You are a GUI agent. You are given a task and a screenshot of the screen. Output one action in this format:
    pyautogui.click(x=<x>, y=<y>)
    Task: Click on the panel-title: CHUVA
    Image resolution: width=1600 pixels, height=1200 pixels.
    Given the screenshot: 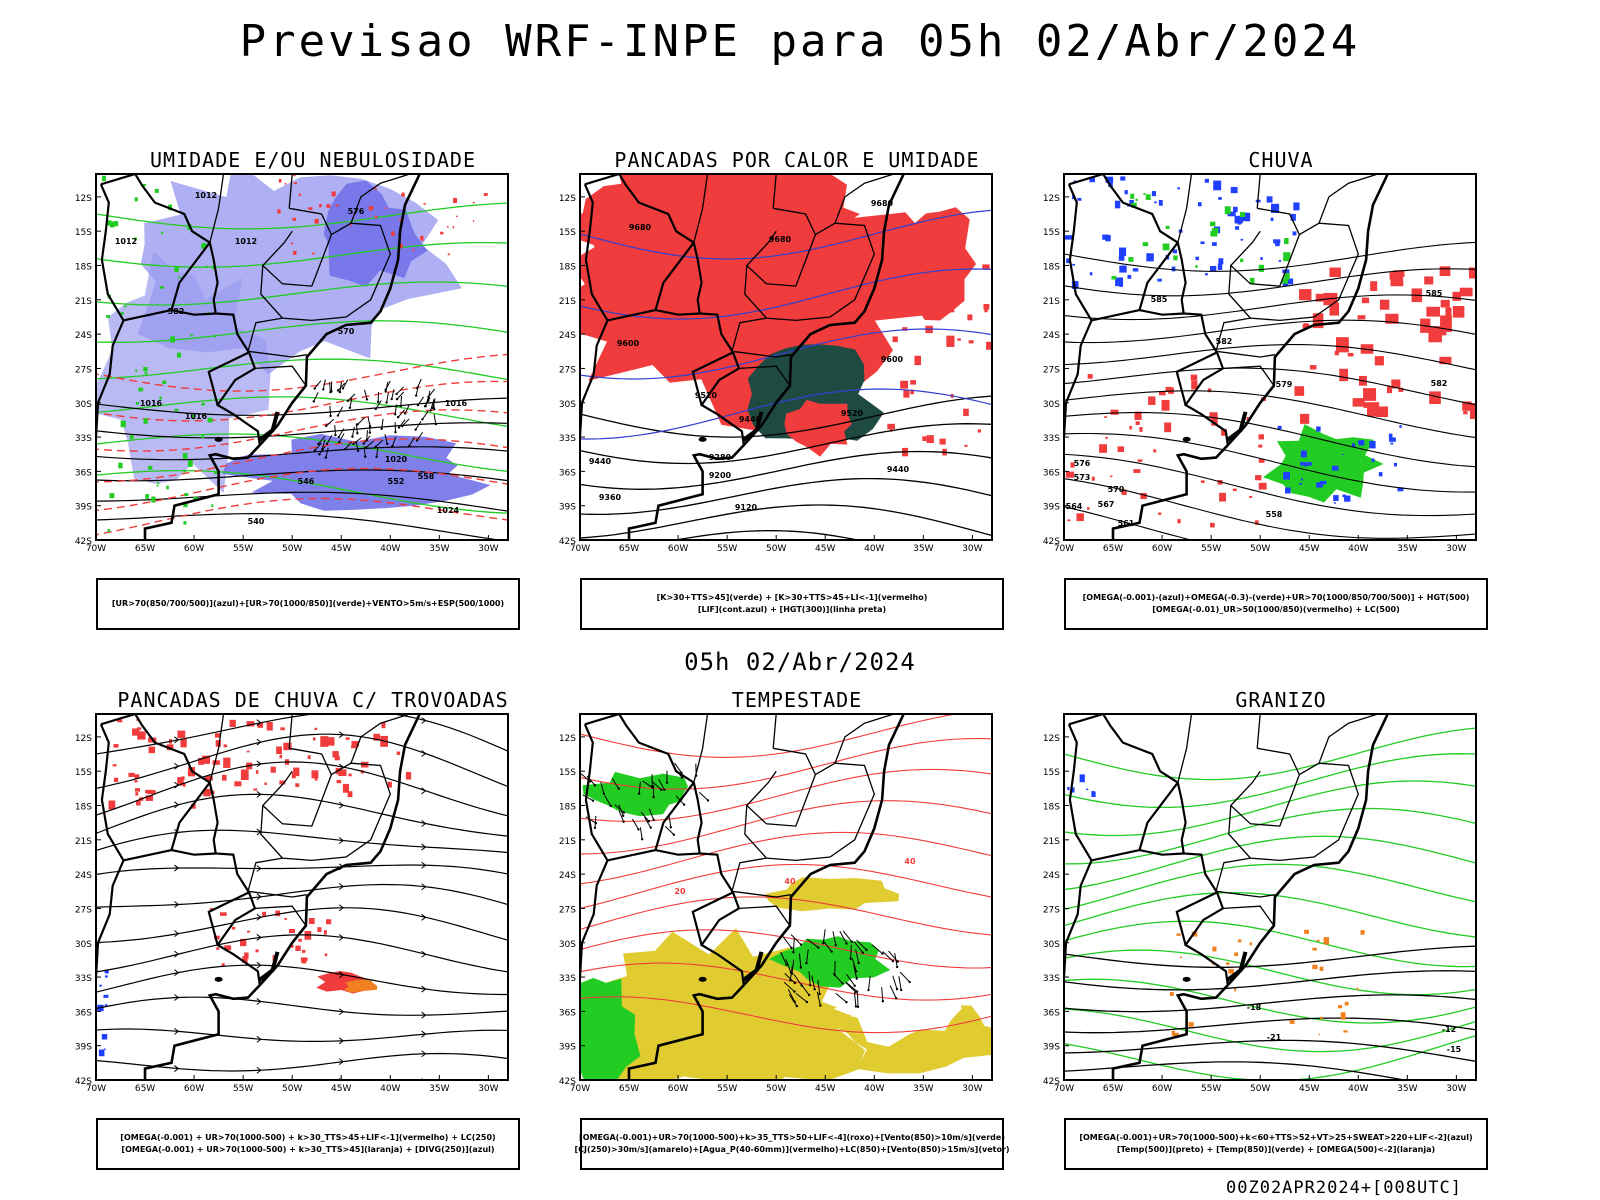 What is the action you would take?
    pyautogui.click(x=1281, y=160)
    